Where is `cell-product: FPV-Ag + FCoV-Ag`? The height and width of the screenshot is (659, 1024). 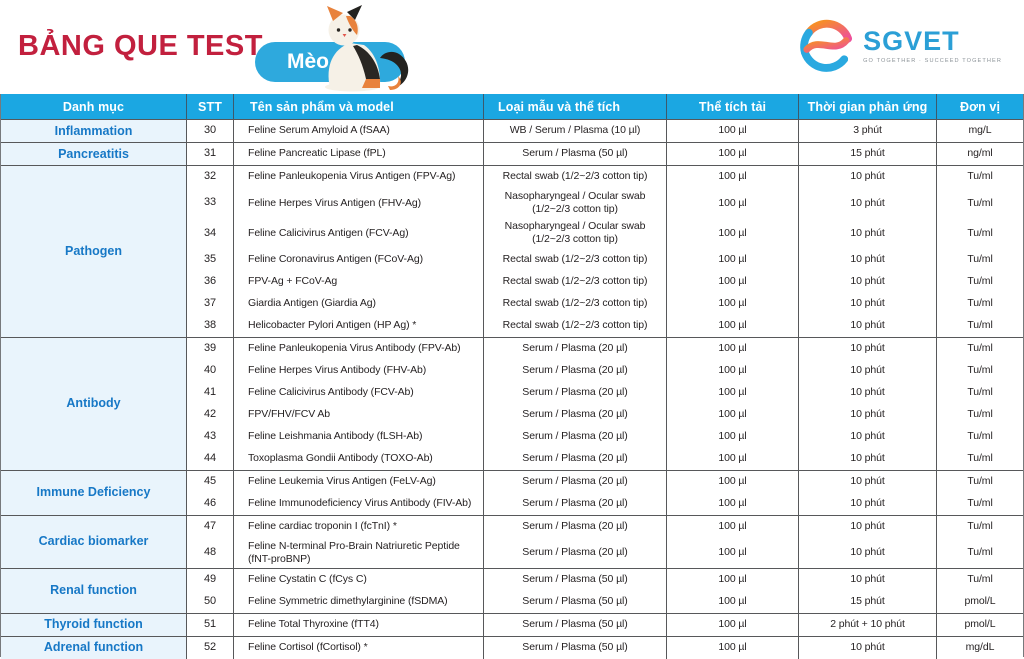
cell-product: FPV-Ag + FCoV-Ag is located at coordinates (358, 281).